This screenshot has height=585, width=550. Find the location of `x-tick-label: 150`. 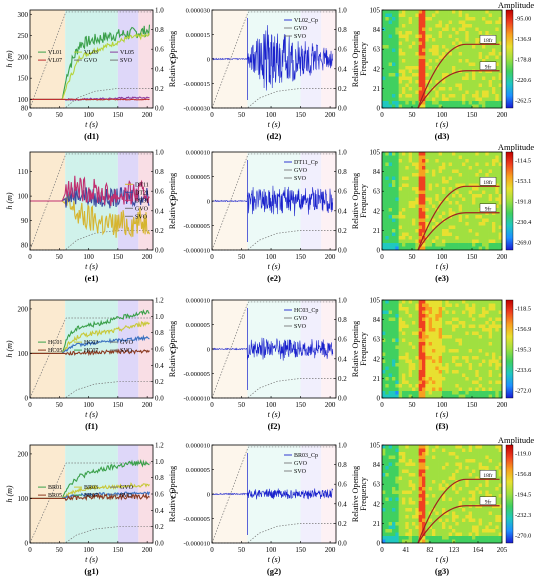

x-tick-label: 150 is located at coordinates (118, 115).